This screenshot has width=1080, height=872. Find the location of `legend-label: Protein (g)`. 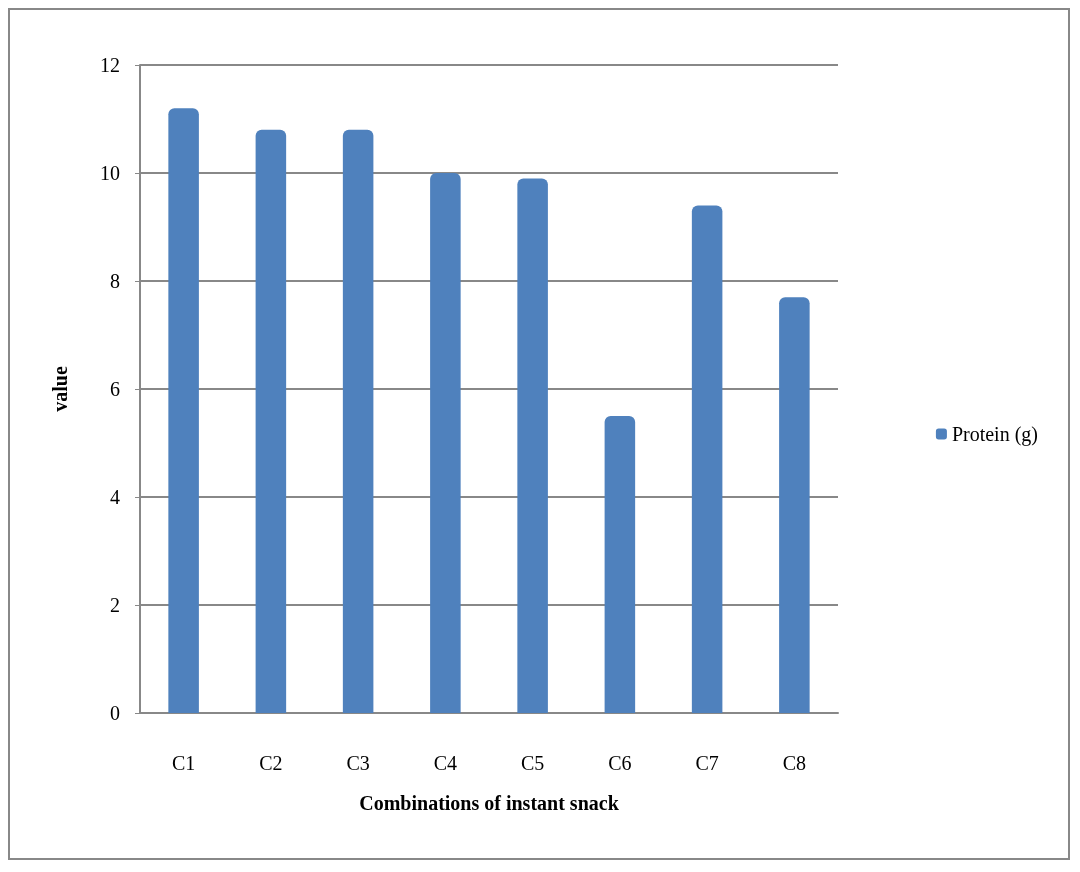

legend-label: Protein (g) is located at coordinates (994, 434).